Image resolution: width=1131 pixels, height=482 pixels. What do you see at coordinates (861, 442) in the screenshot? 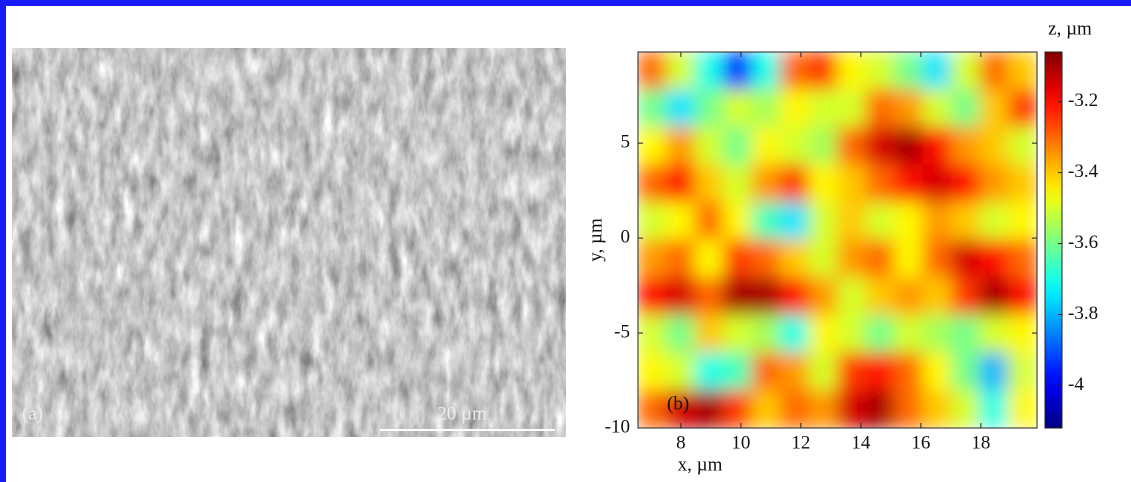
I see `x-tick-label: 14` at bounding box center [861, 442].